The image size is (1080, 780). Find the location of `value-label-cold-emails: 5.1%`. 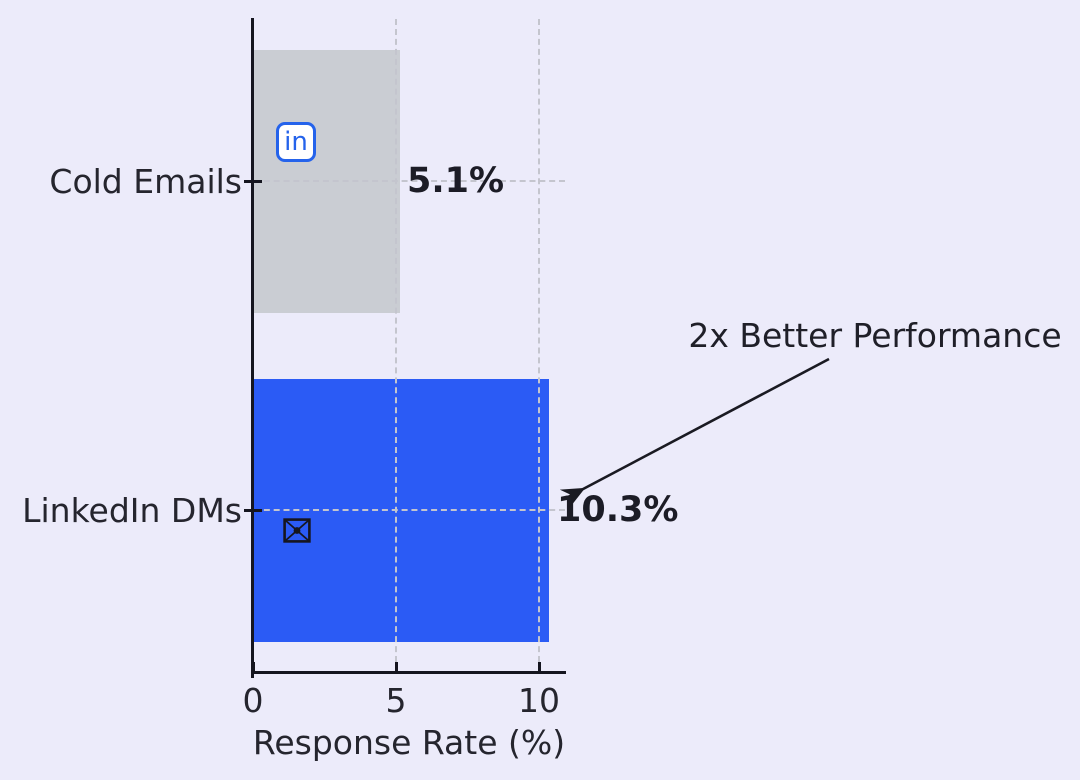

value-label-cold-emails: 5.1% is located at coordinates (456, 181).